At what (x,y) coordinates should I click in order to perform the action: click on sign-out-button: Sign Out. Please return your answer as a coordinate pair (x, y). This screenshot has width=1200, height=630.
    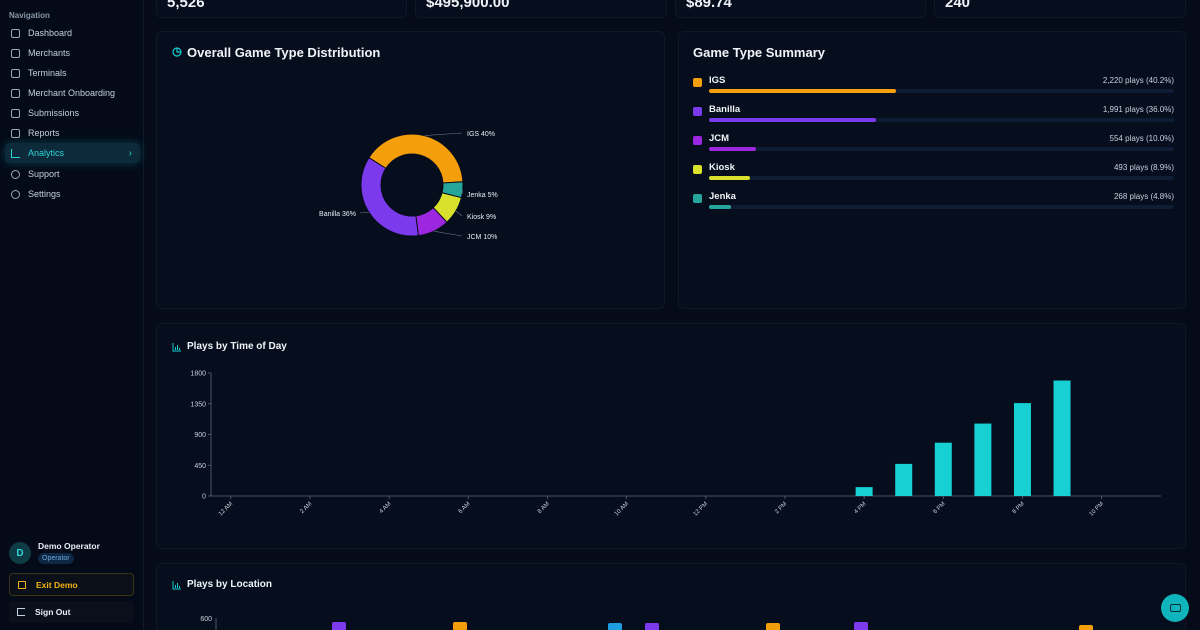
    Looking at the image, I should click on (71, 612).